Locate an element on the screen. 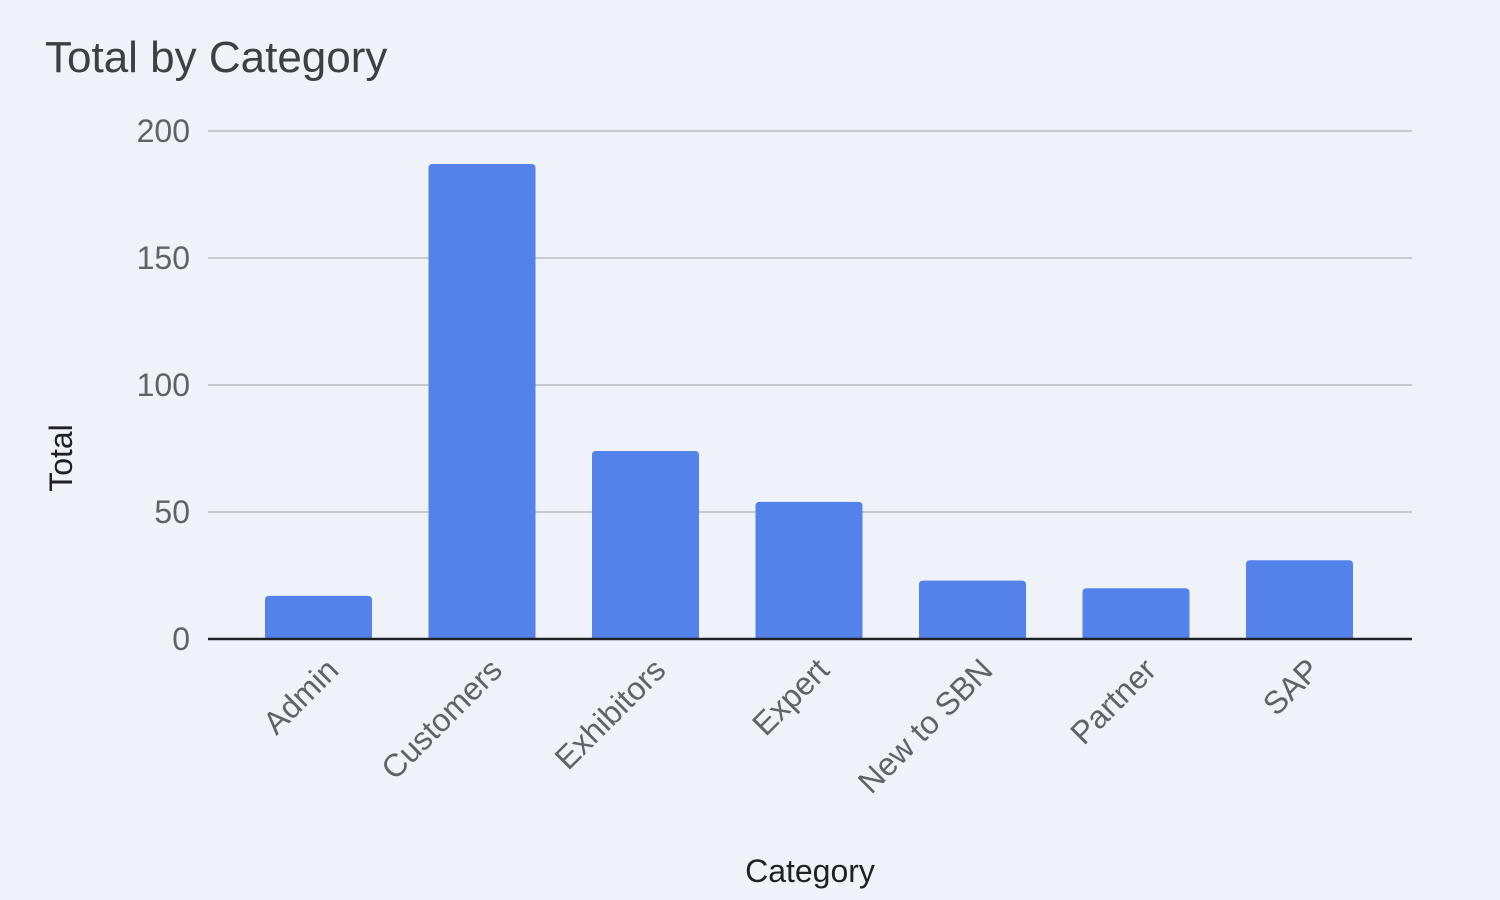 Image resolution: width=1500 pixels, height=900 pixels. x-category-label: SAP is located at coordinates (1291, 686).